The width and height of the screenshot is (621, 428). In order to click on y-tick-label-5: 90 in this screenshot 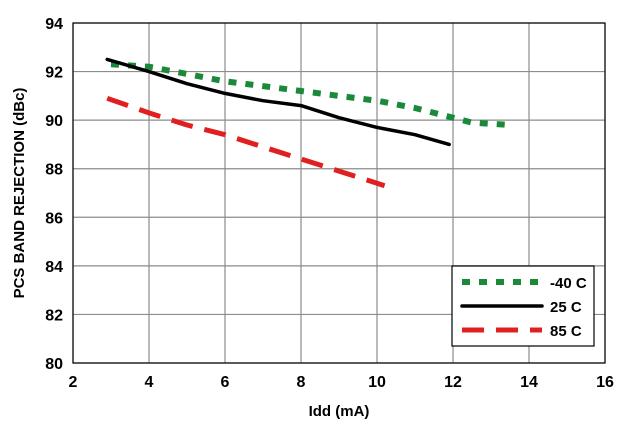, I will do `click(54, 121)`.